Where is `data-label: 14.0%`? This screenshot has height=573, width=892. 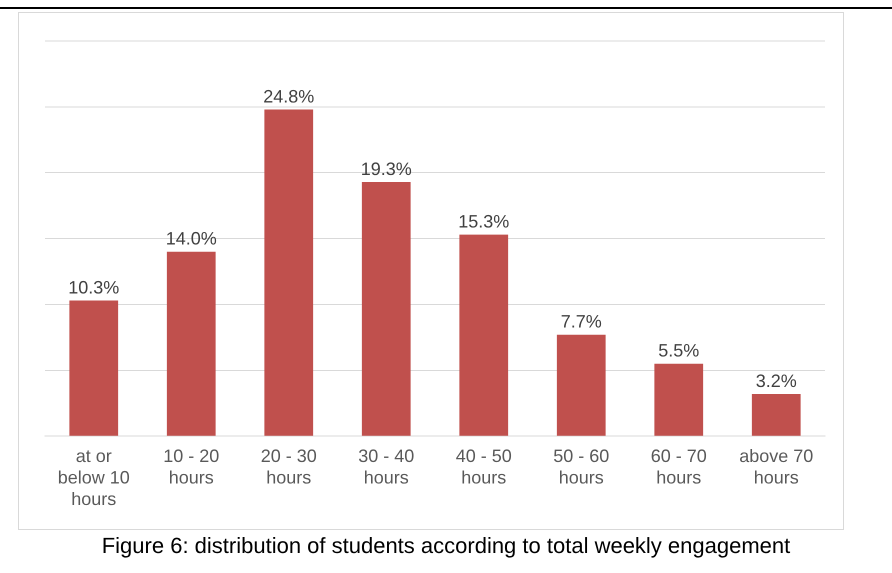 data-label: 14.0% is located at coordinates (191, 238).